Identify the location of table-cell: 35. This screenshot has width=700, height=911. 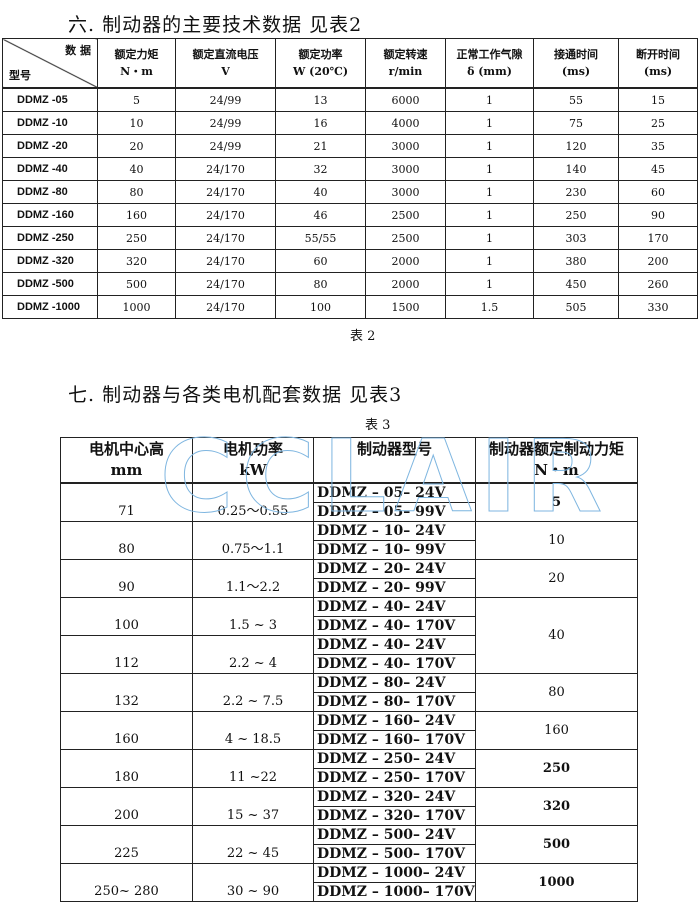
(658, 146).